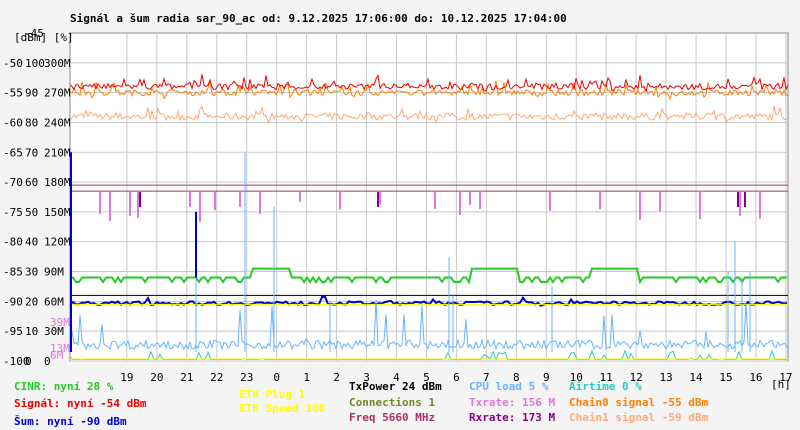 The image size is (800, 430). I want to click on x-tick-label: 22, so click(216, 377).